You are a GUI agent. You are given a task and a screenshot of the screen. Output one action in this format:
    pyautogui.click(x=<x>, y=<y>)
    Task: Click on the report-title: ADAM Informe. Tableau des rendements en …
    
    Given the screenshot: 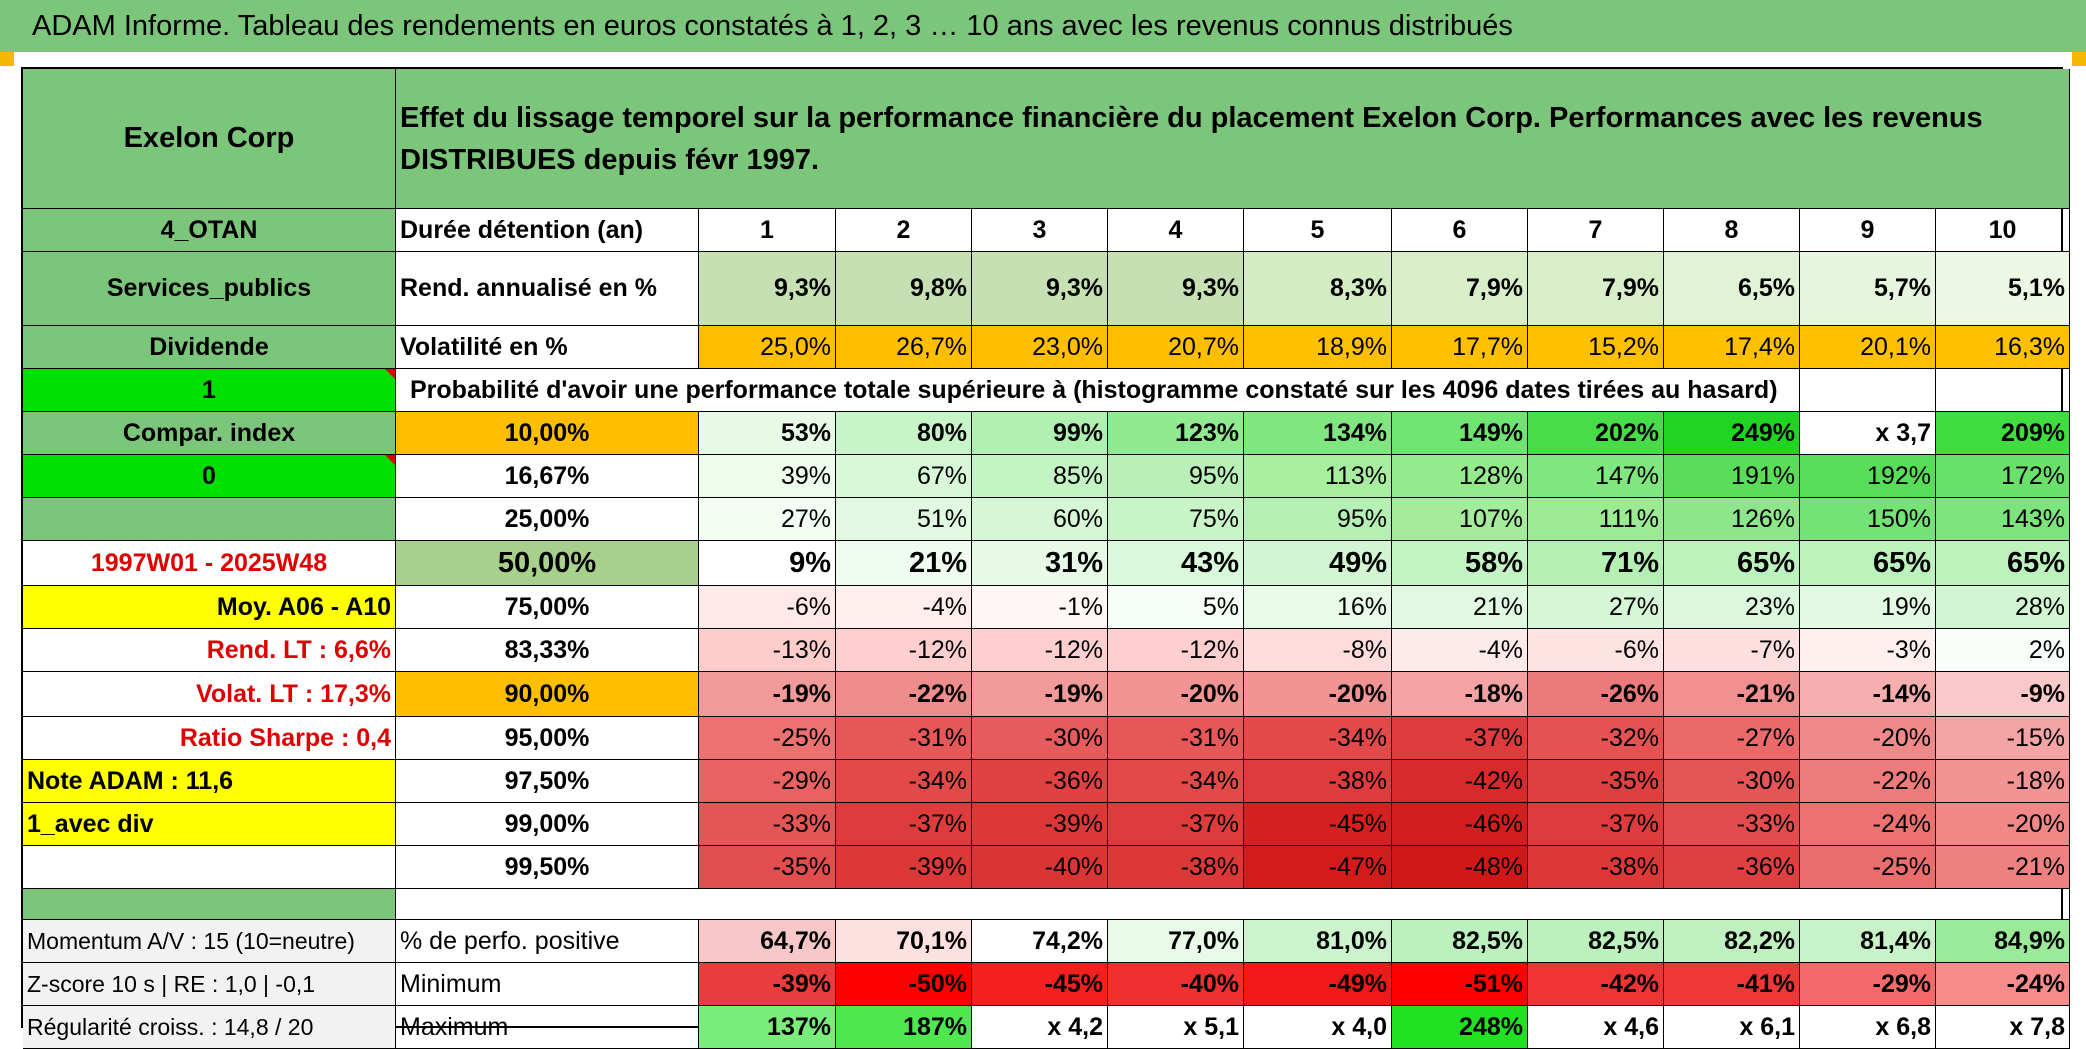 What is the action you would take?
    pyautogui.click(x=1043, y=26)
    